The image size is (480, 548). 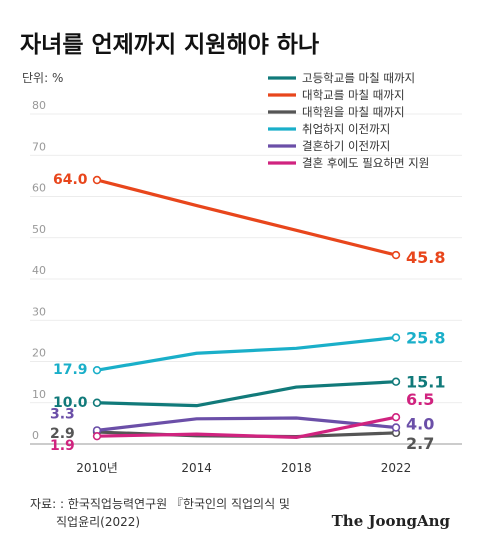 What do you see at coordinates (98, 522) in the screenshot?
I see `source-note-line2: 직업윤리(2022)` at bounding box center [98, 522].